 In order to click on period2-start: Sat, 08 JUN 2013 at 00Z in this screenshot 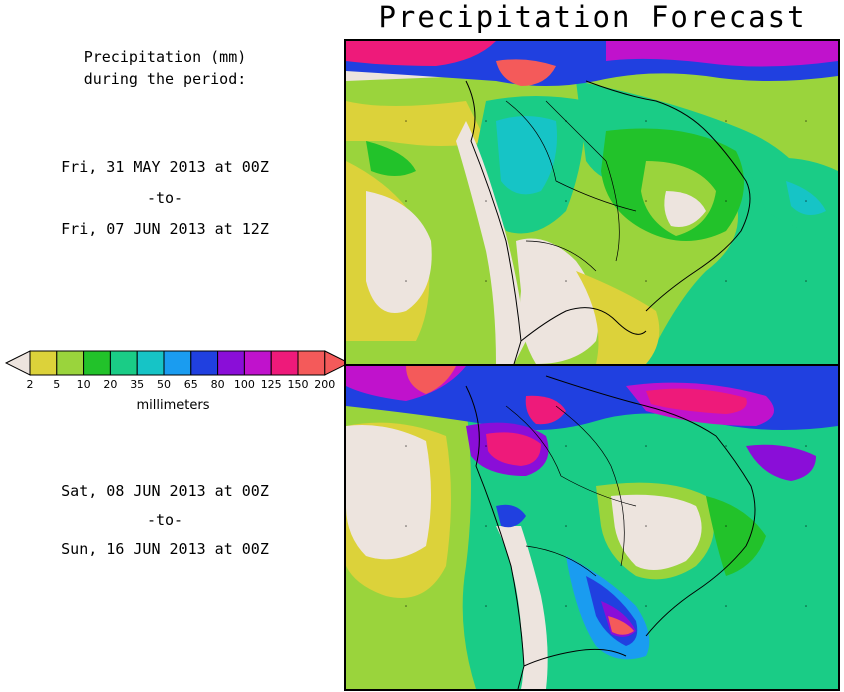, I will do `click(165, 491)`.